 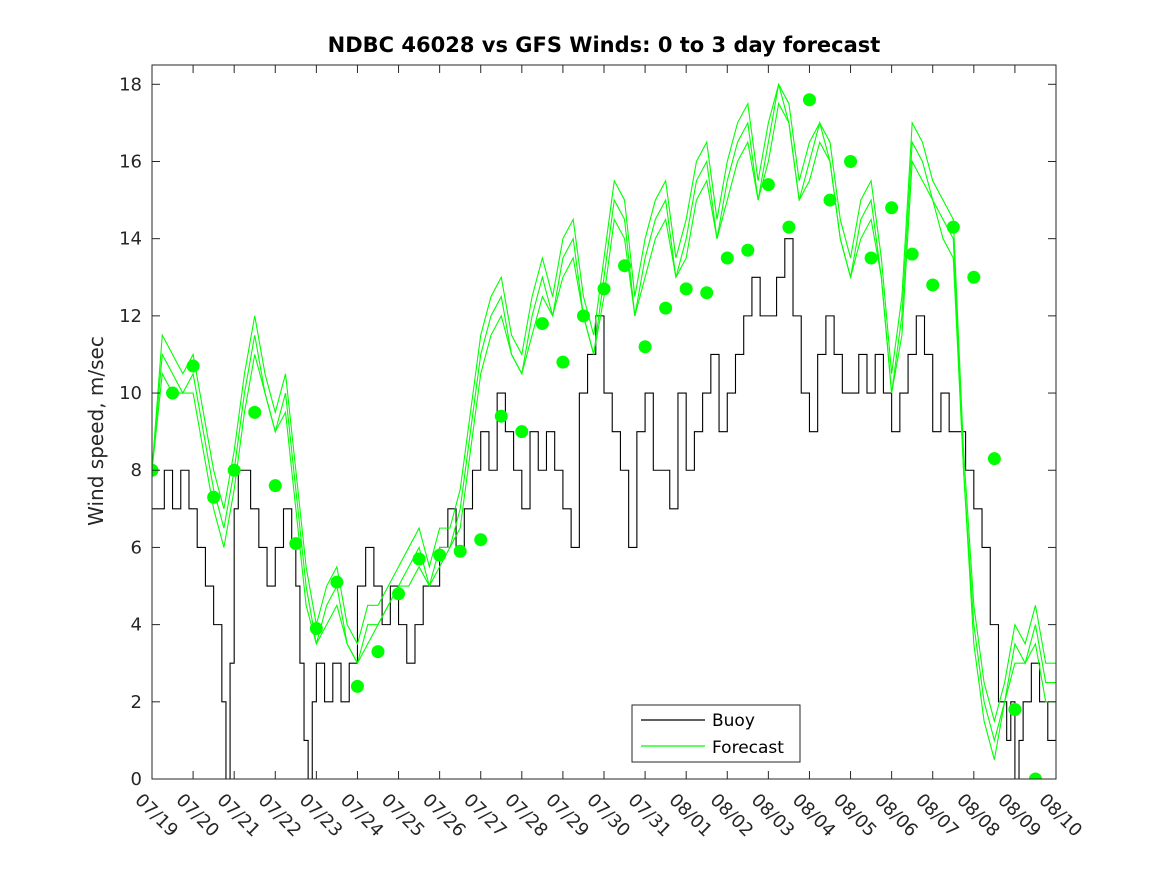 What do you see at coordinates (526, 816) in the screenshot?
I see `x-tick-label: 07/28` at bounding box center [526, 816].